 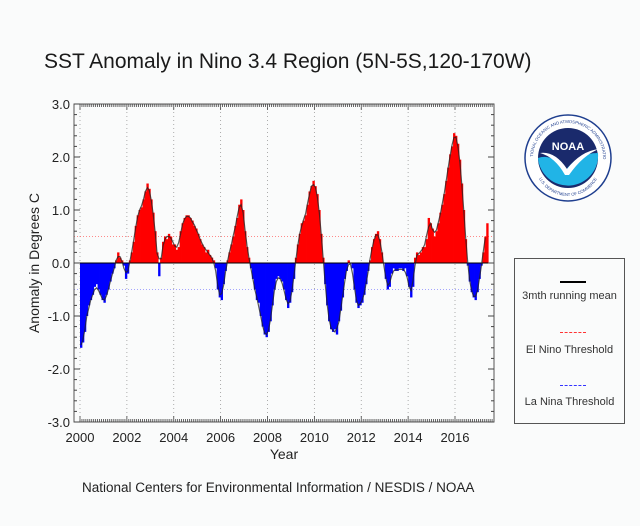 What do you see at coordinates (361, 437) in the screenshot?
I see `x-tick-label: 2012` at bounding box center [361, 437].